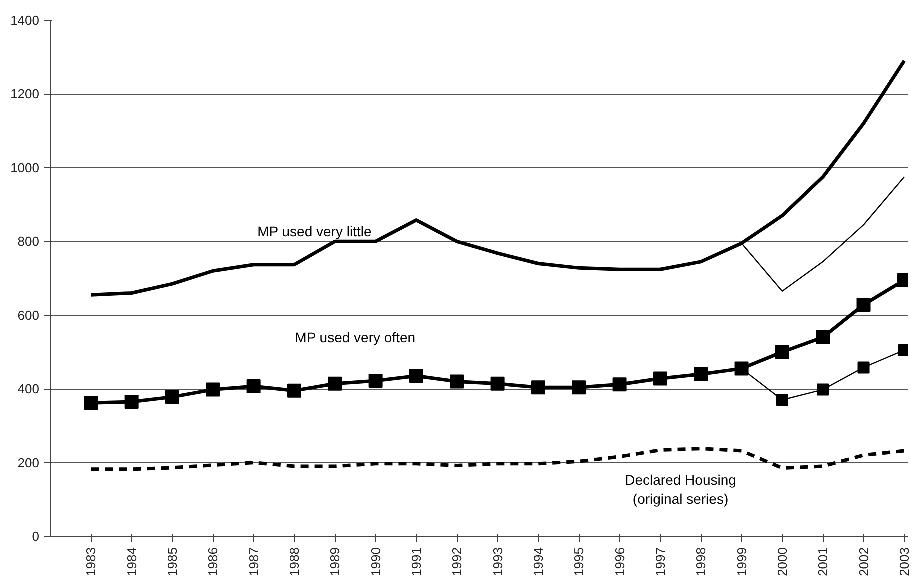  What do you see at coordinates (132, 562) in the screenshot?
I see `x-tick-label: 1984` at bounding box center [132, 562].